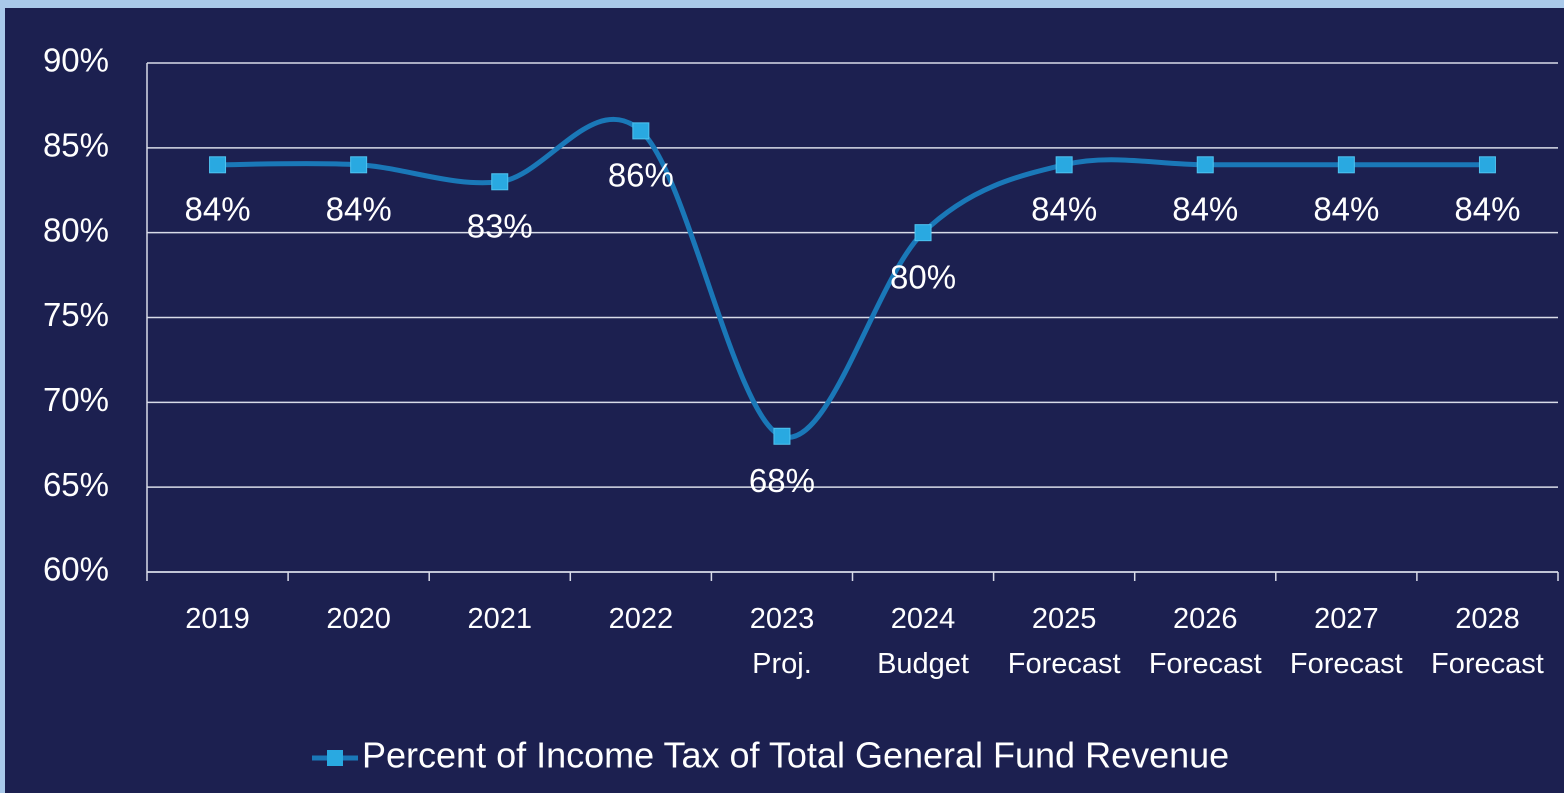 Image resolution: width=1564 pixels, height=793 pixels. What do you see at coordinates (641, 175) in the screenshot?
I see `data-label: 86%` at bounding box center [641, 175].